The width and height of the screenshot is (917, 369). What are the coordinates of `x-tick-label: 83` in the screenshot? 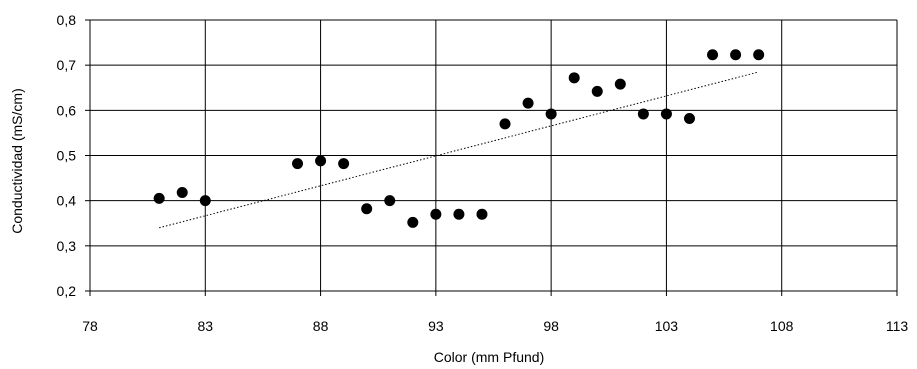 It's located at (205, 326).